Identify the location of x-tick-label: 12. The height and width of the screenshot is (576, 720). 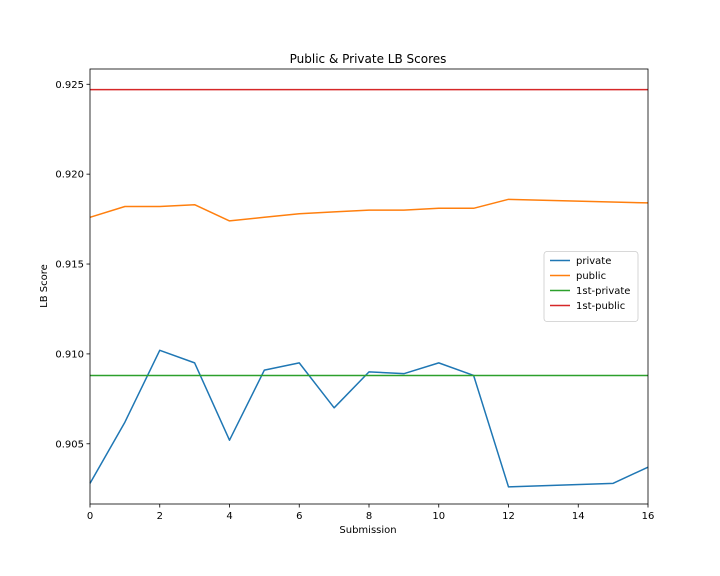
(508, 516).